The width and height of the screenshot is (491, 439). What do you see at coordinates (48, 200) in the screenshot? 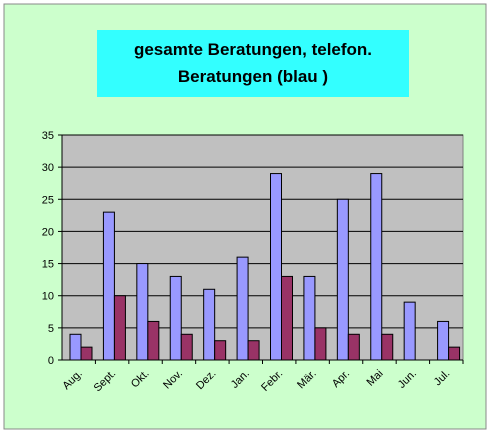
I see `y-tick-label: 25` at bounding box center [48, 200].